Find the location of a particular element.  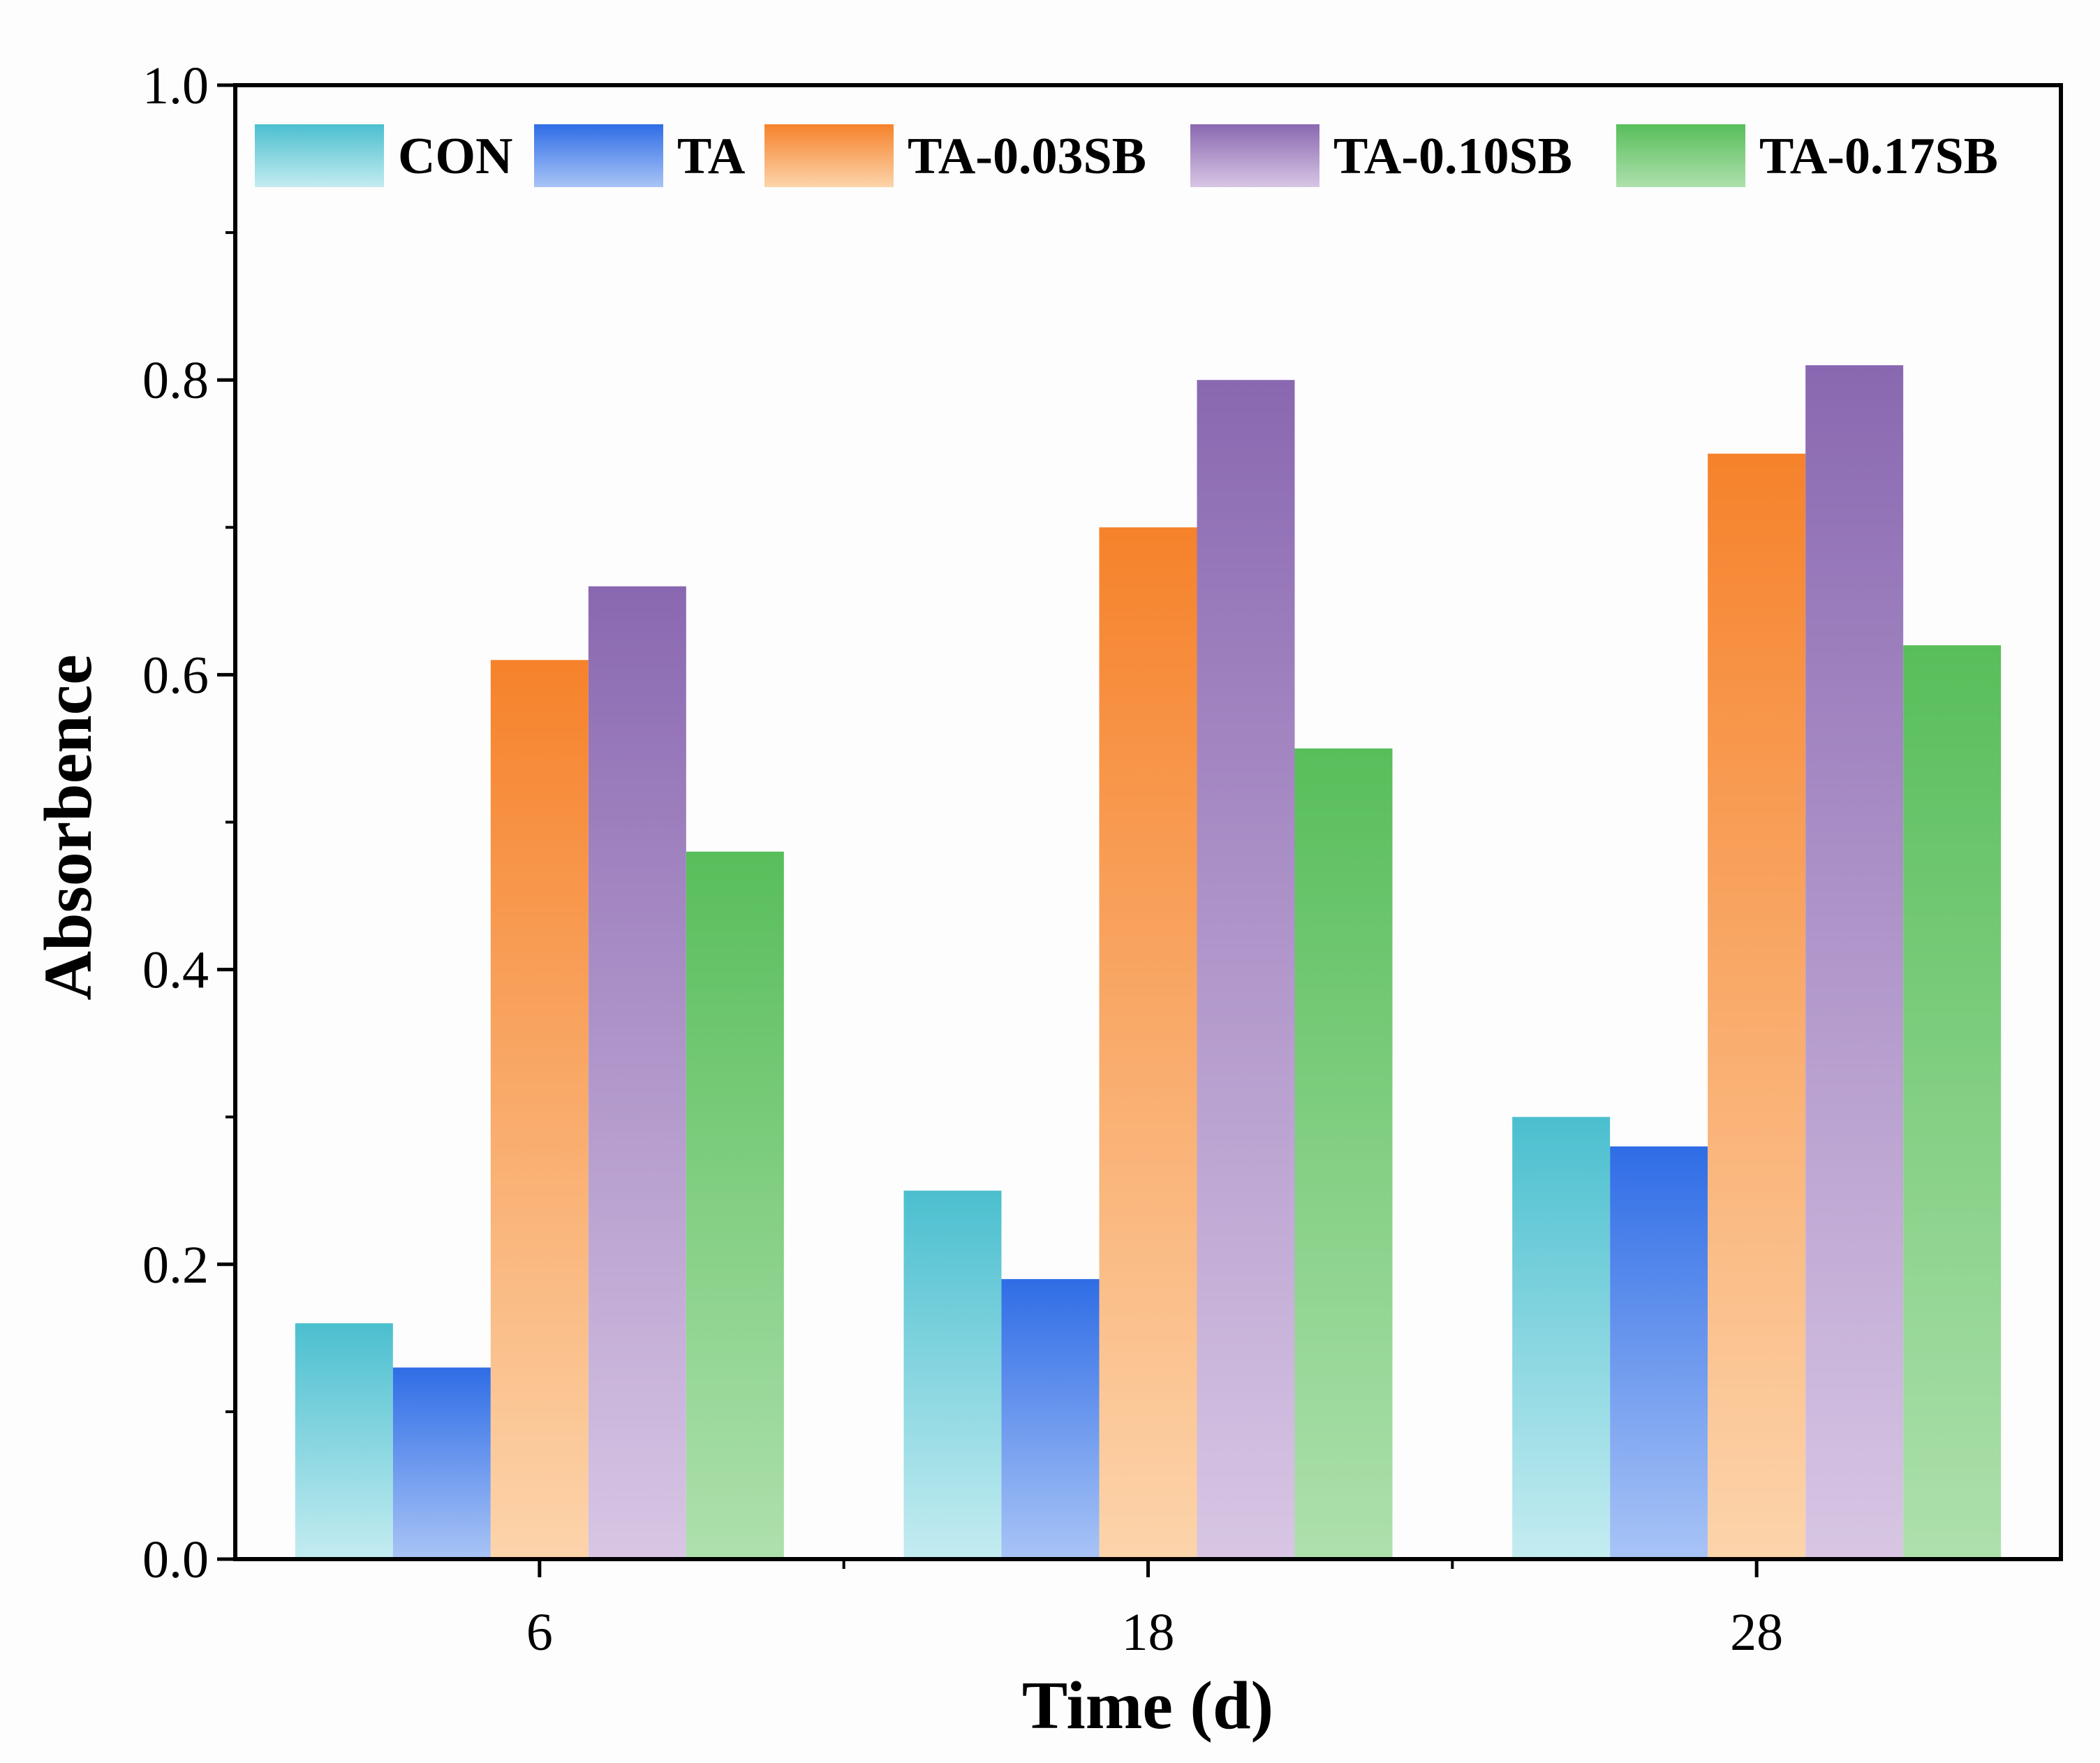

legend-label-con: CON is located at coordinates (455, 156).